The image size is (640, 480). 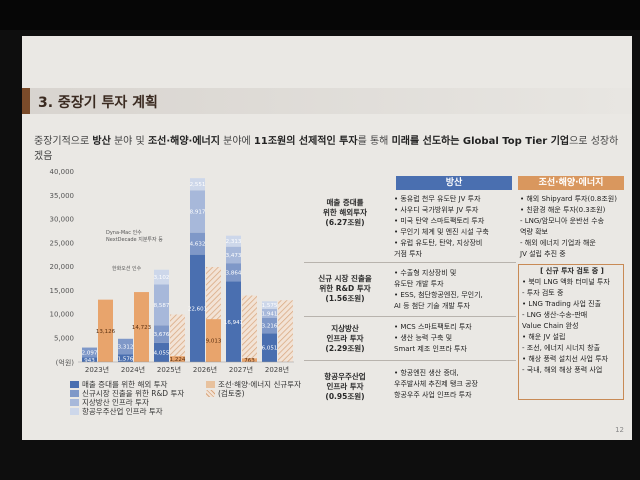 I want to click on bar-value-label: 2,097, so click(x=90, y=354).